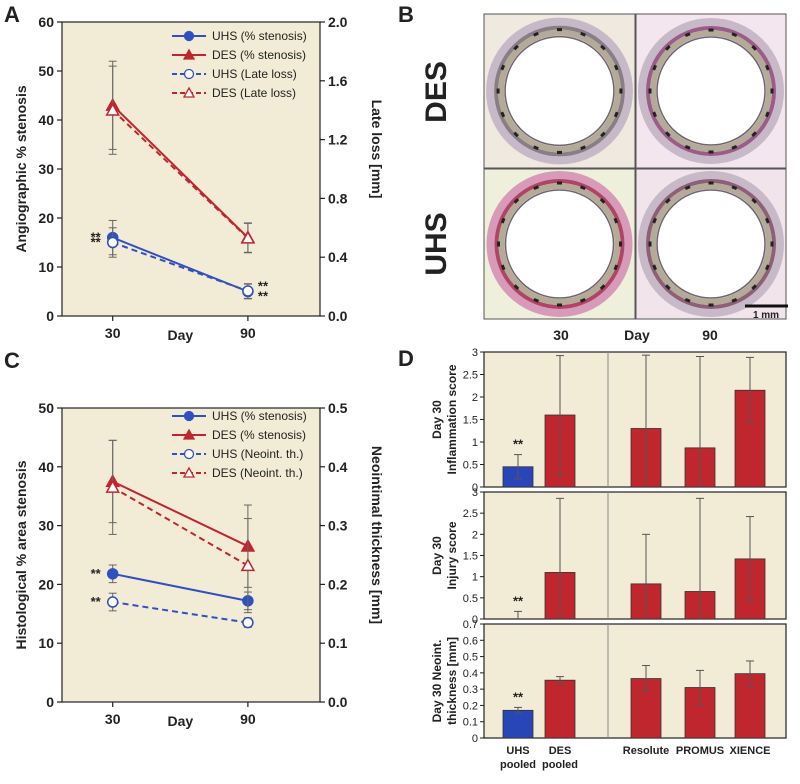  What do you see at coordinates (436, 92) in the screenshot?
I see `row-label-des: DES` at bounding box center [436, 92].